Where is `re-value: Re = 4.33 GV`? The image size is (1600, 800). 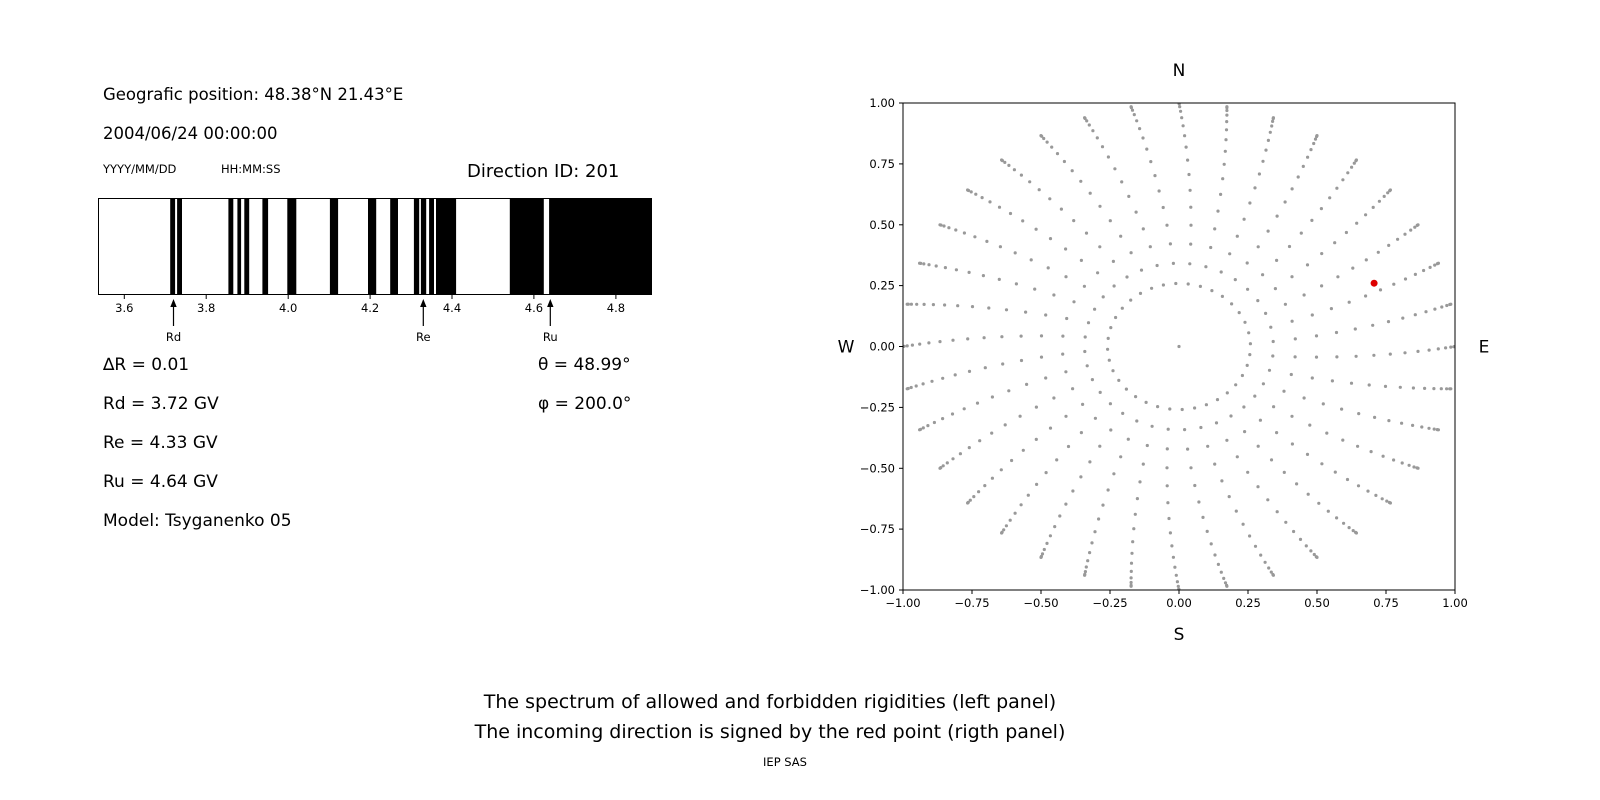 re-value: Re = 4.33 GV is located at coordinates (160, 443).